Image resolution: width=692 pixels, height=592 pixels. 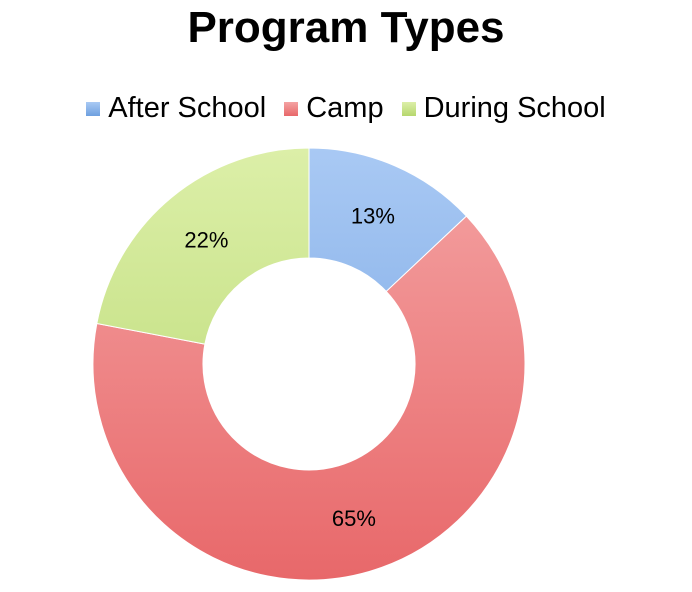 I want to click on legend-label-camp: Camp, so click(x=345, y=108).